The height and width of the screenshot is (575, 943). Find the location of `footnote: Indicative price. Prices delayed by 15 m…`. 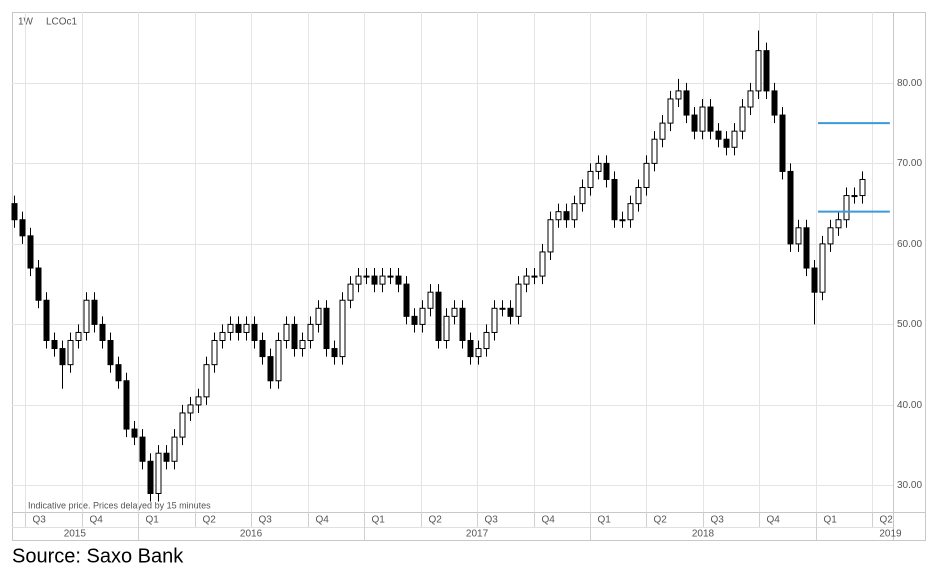

footnote: Indicative price. Prices delayed by 15 m… is located at coordinates (119, 505).